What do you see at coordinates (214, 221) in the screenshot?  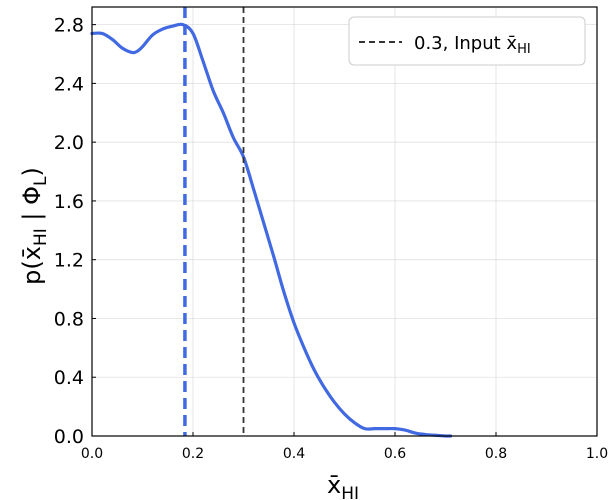 I see `vertical-lines` at bounding box center [214, 221].